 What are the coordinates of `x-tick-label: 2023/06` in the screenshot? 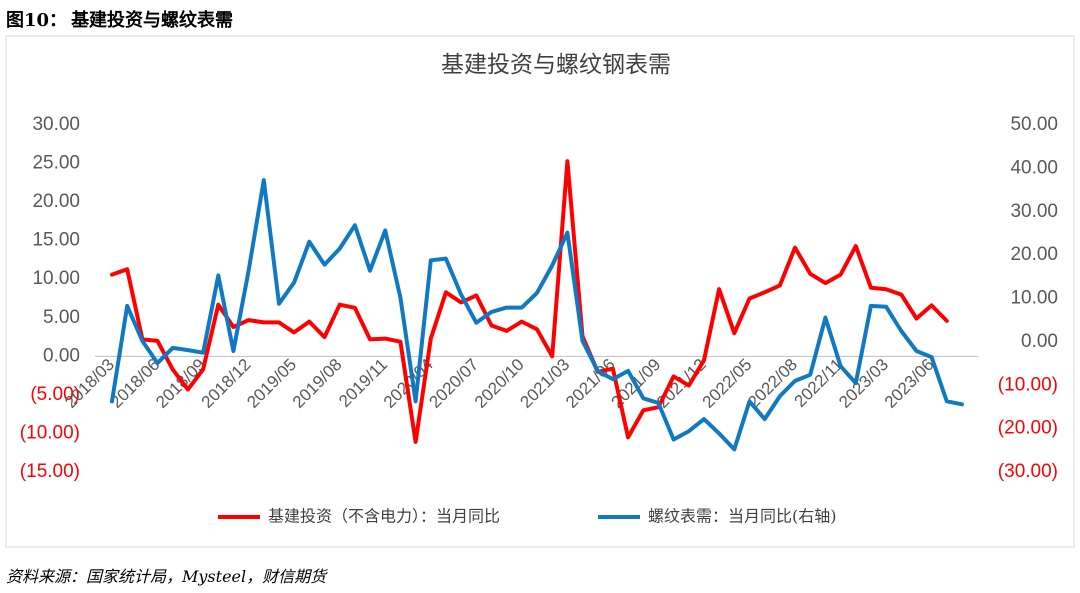 It's located at (909, 383).